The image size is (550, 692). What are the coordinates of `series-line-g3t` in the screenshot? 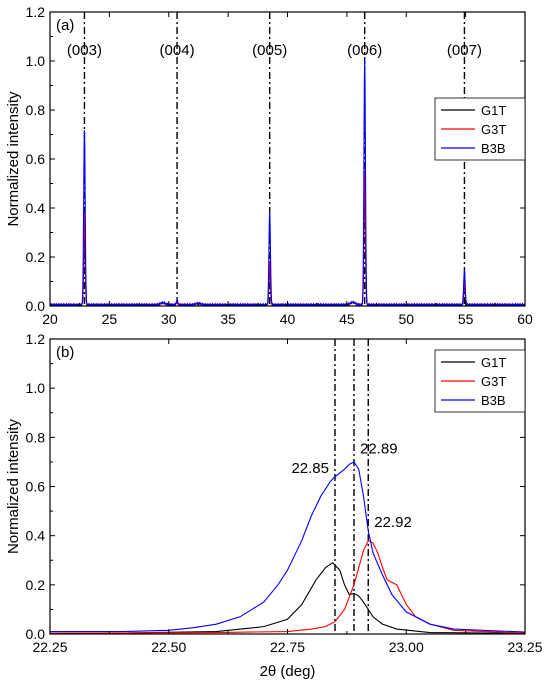 It's located at (287, 586).